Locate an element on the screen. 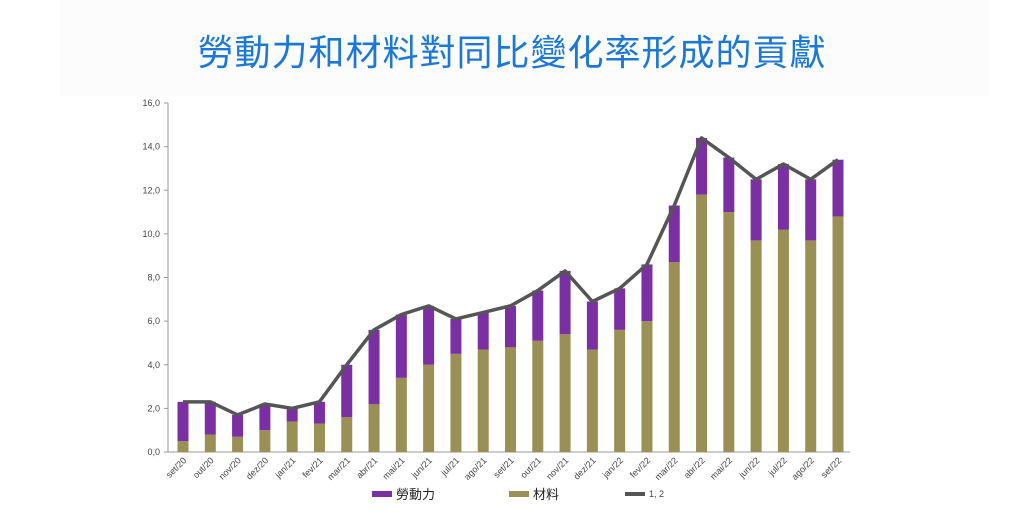 The height and width of the screenshot is (519, 1024). x-tick-label: abr/21 is located at coordinates (366, 467).